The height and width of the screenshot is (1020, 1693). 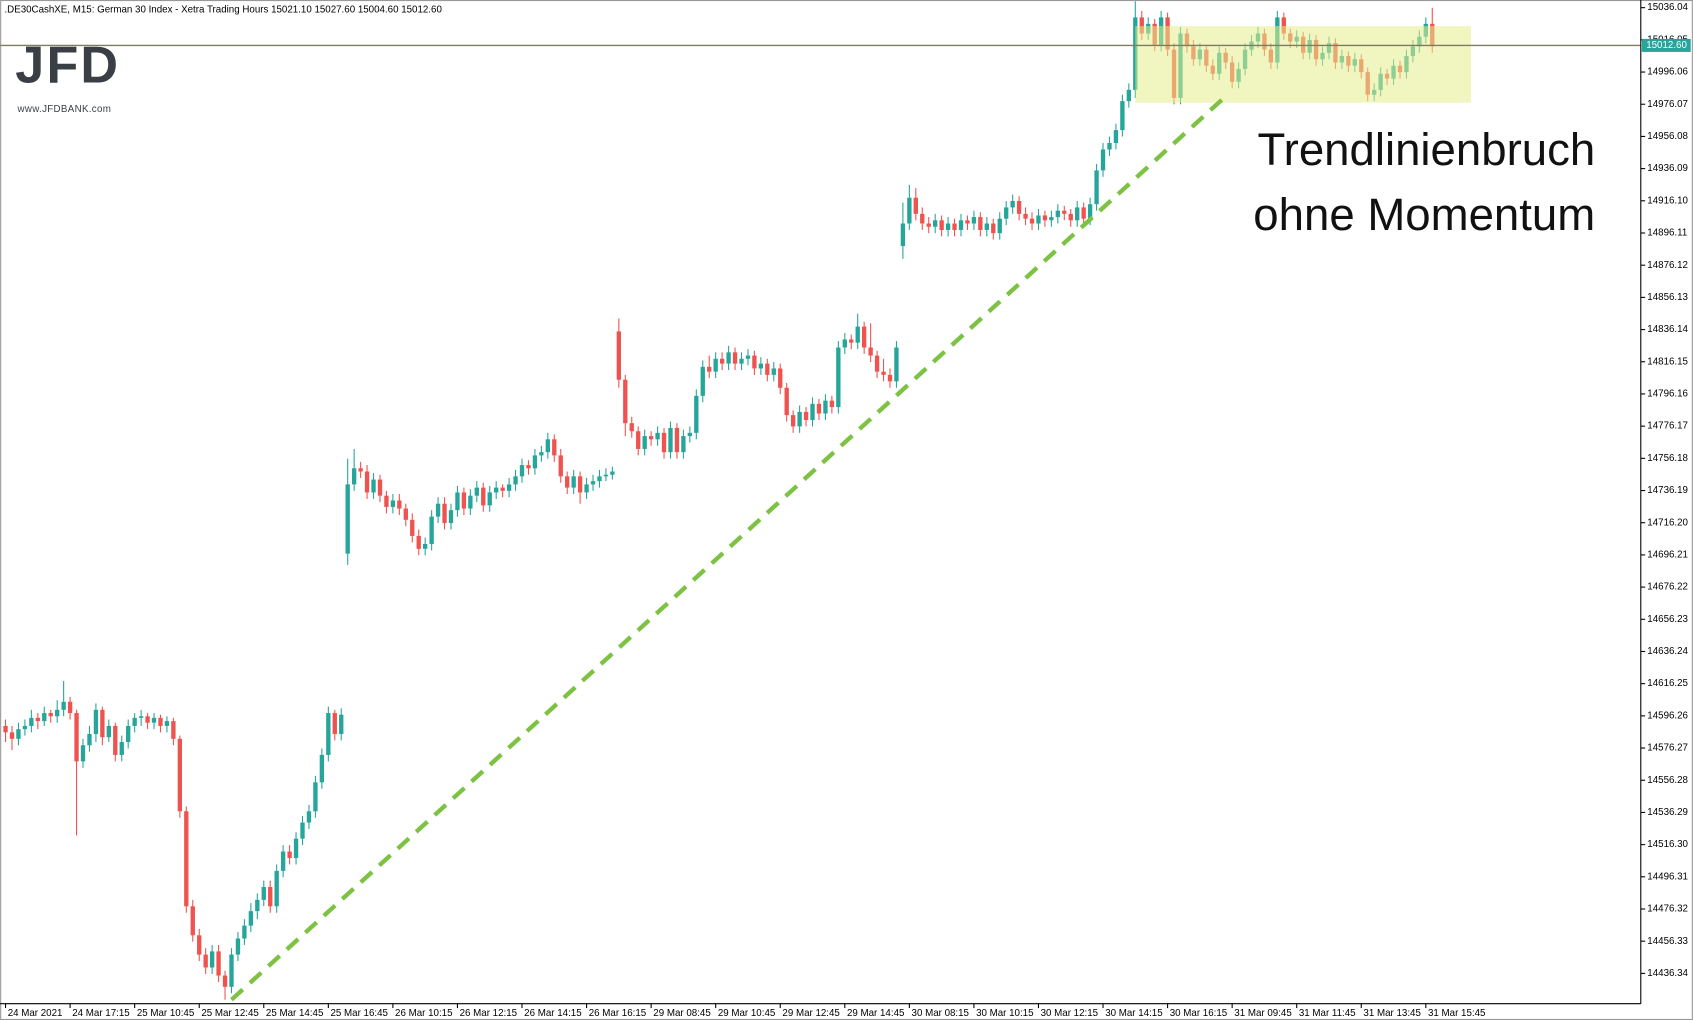 I want to click on y-tick-label: 14696.21, so click(x=1667, y=554).